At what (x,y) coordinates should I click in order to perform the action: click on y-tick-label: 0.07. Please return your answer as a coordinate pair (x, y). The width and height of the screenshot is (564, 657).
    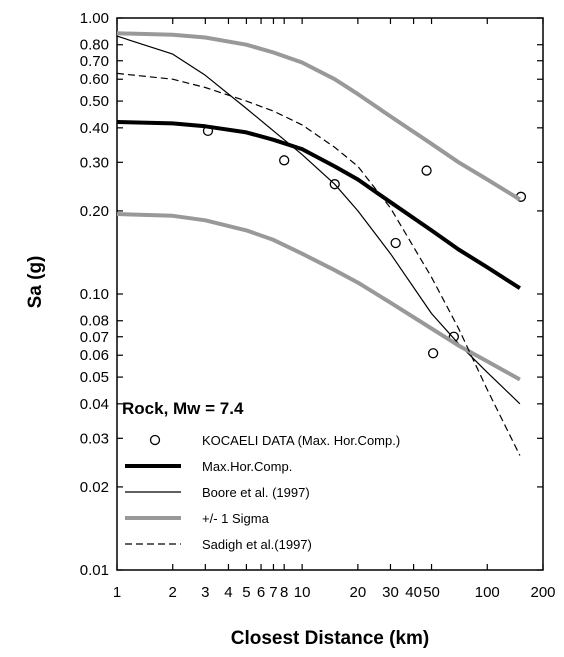
    Looking at the image, I should click on (94, 337).